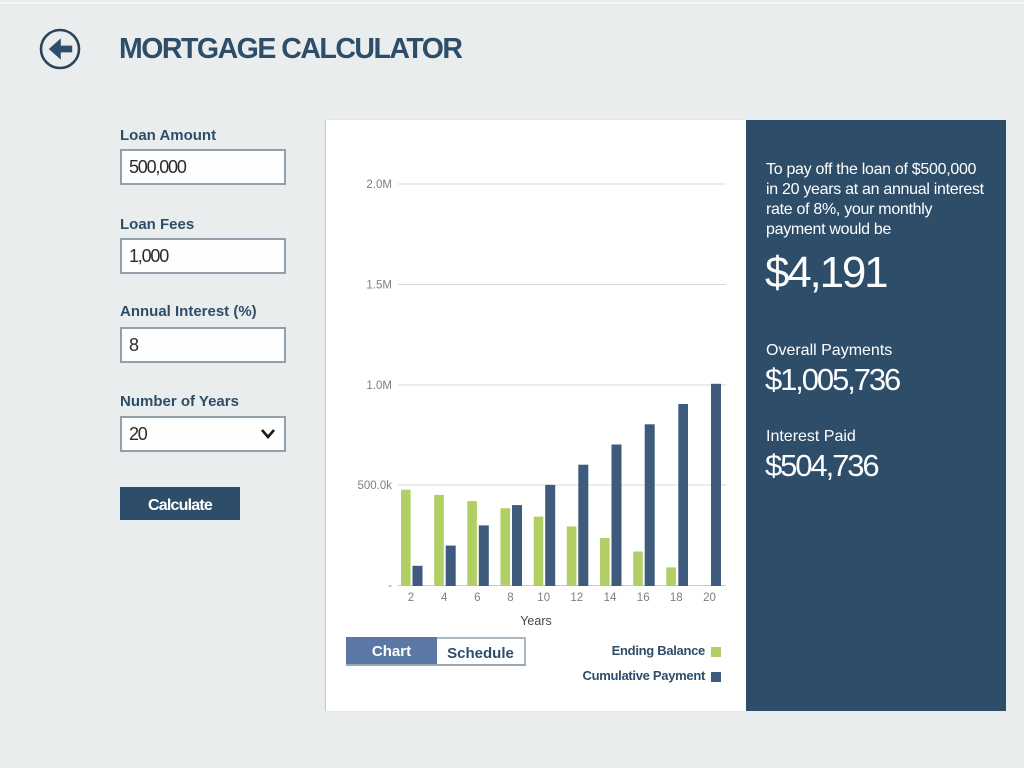 This screenshot has width=1024, height=768. Describe the element at coordinates (576, 598) in the screenshot. I see `svg-text: 12` at that location.